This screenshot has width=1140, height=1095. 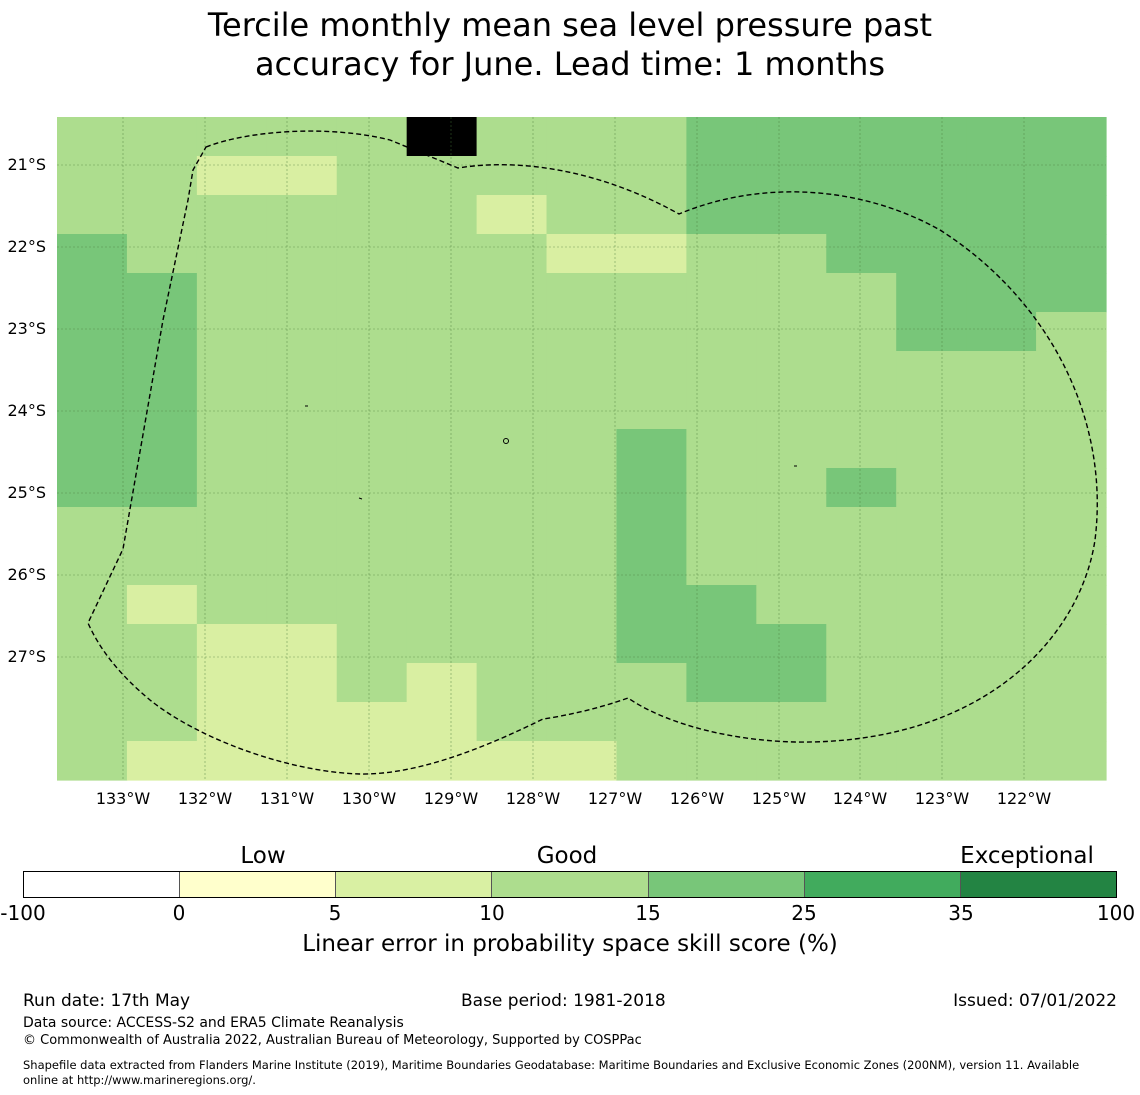 I want to click on colorbar, so click(x=570, y=884).